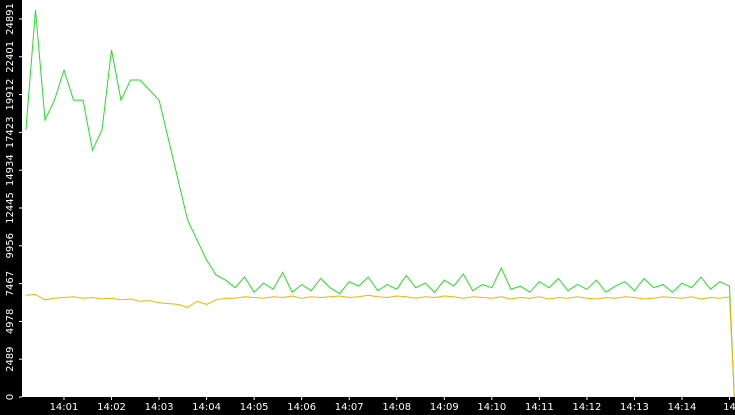 The image size is (735, 415). I want to click on x-tick-label: 14:14, so click(682, 407).